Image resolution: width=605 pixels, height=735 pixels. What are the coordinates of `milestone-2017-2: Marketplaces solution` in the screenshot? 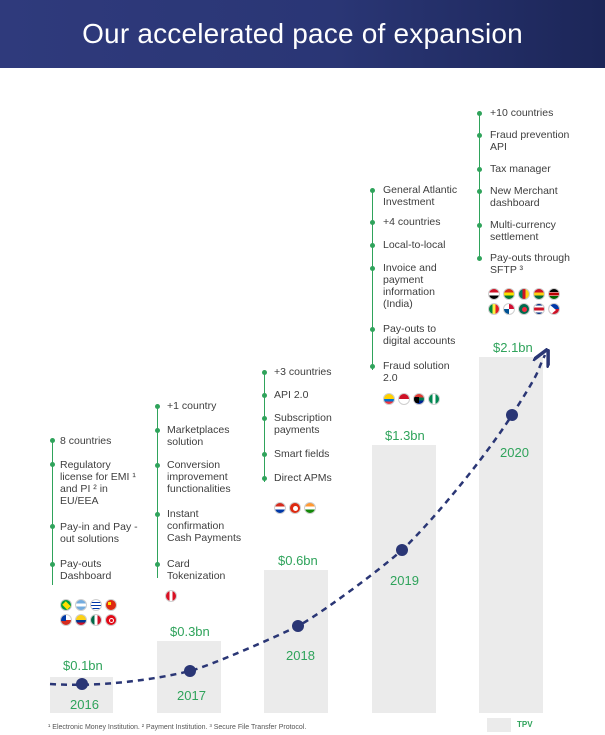 It's located at (198, 436).